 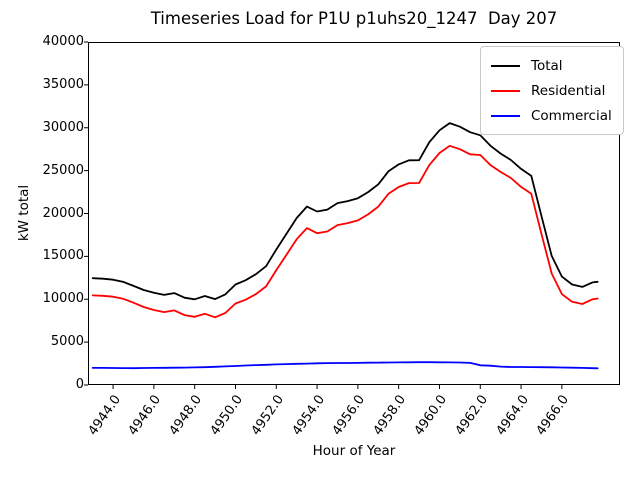 I want to click on legend-label: Total, so click(x=547, y=65).